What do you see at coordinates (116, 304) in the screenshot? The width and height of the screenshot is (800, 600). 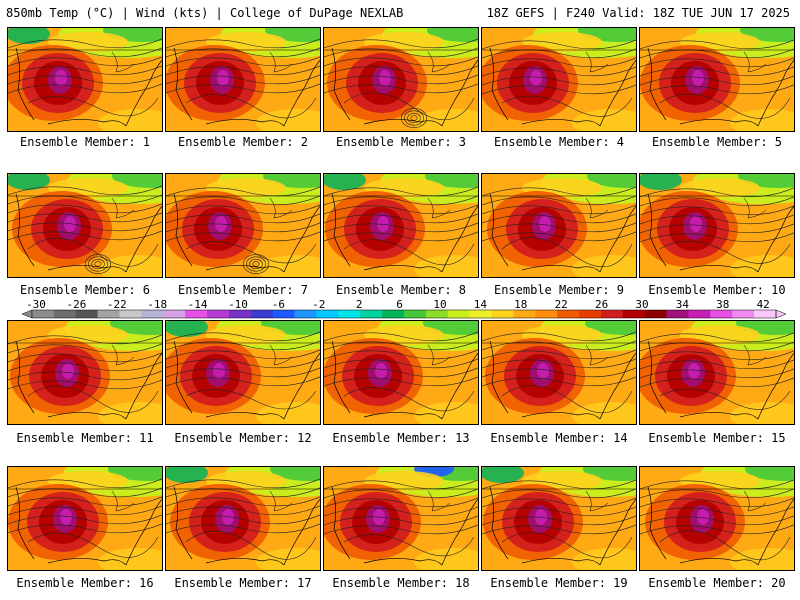 I see `colorbar-tick-label: -22` at bounding box center [116, 304].